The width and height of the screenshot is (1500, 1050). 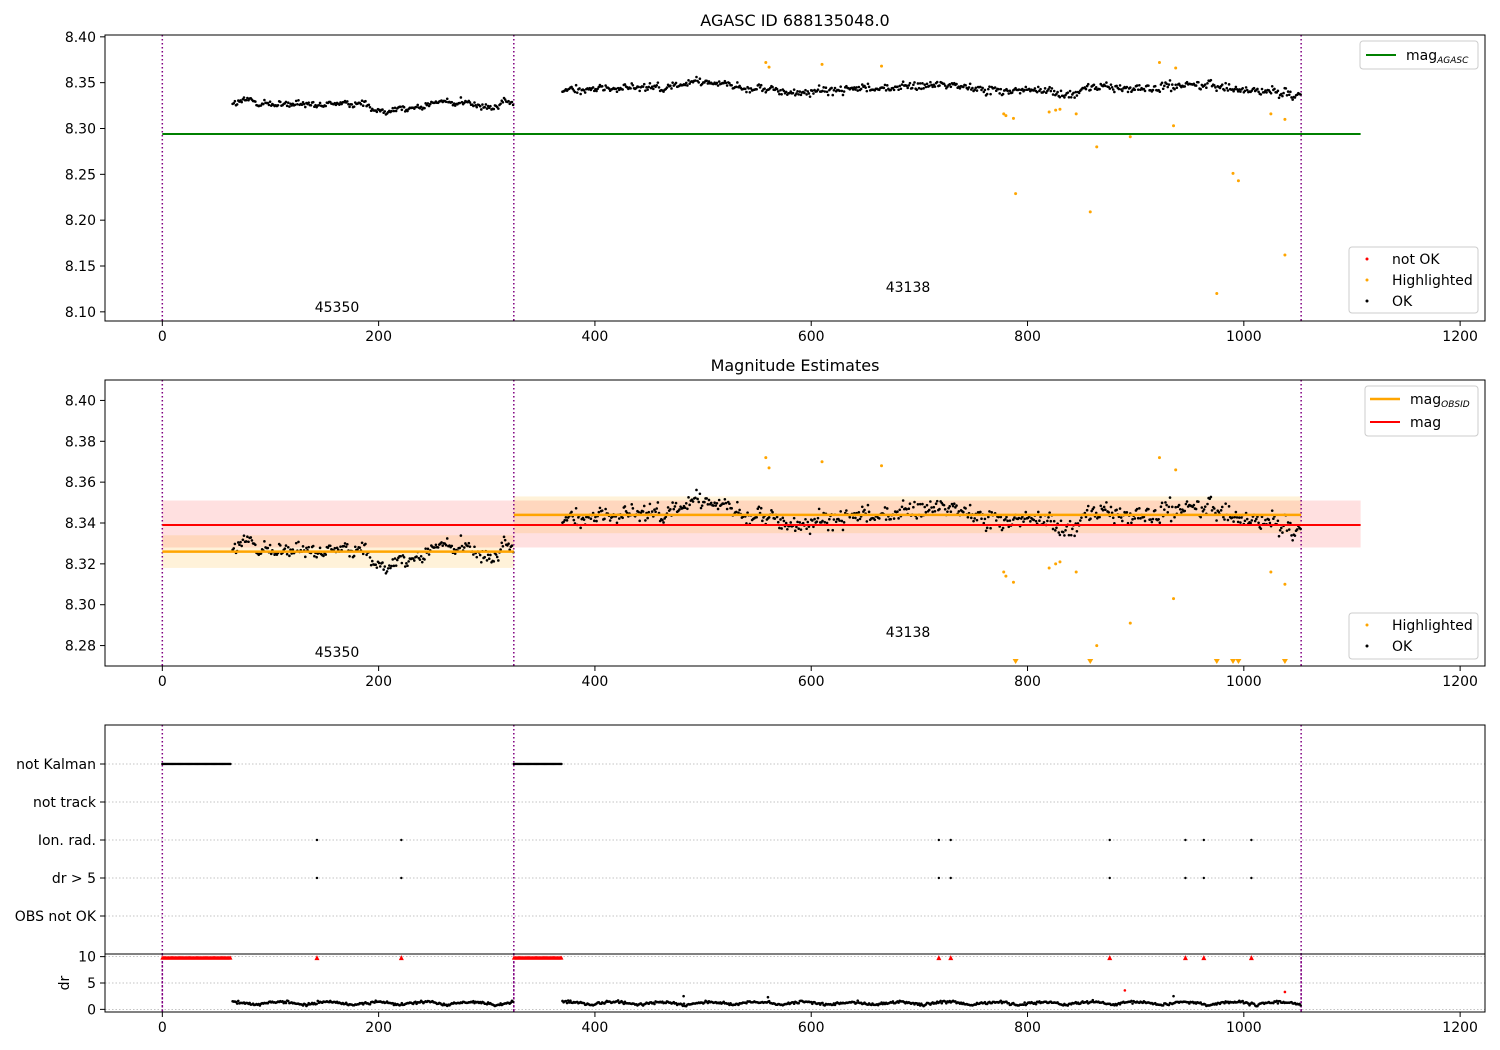 What do you see at coordinates (1421, 411) in the screenshot?
I see `mid-upper-legend: magOBSID mag` at bounding box center [1421, 411].